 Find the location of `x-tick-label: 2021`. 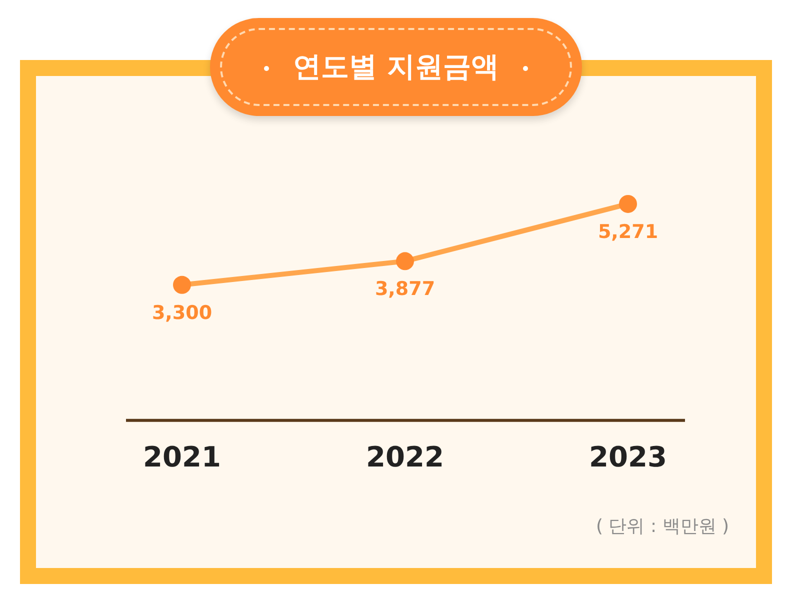

x-tick-label: 2021 is located at coordinates (182, 457).